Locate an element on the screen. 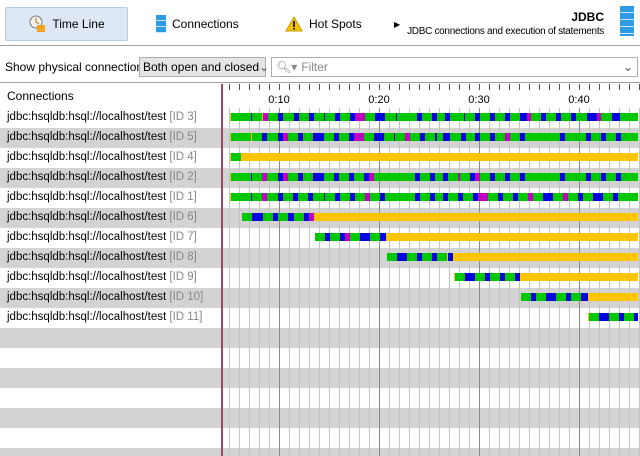 The image size is (640, 456). connection-row: jdbc:hsqldb:hsql://localhost/test [ID 7] is located at coordinates (110, 238).